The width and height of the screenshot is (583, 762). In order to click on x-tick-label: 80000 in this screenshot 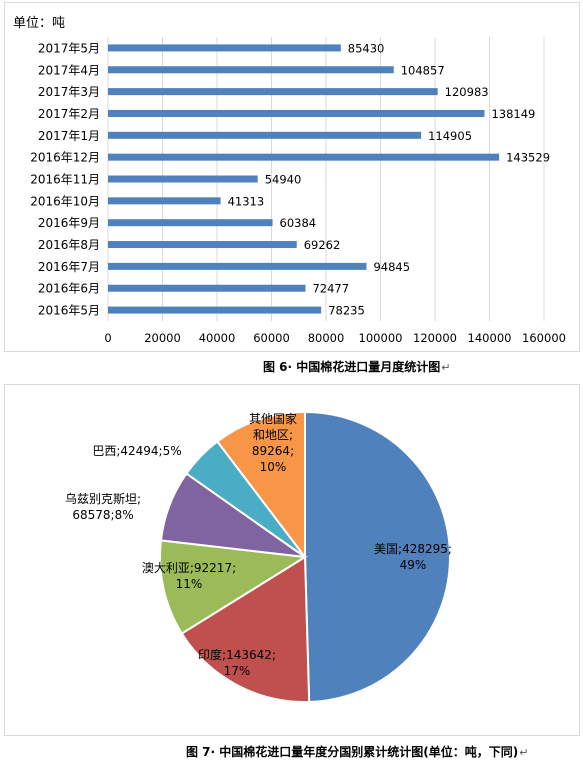, I will do `click(326, 338)`.